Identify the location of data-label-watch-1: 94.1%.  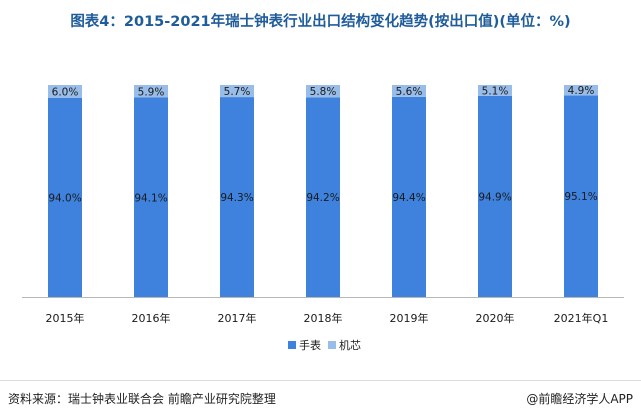
(150, 198).